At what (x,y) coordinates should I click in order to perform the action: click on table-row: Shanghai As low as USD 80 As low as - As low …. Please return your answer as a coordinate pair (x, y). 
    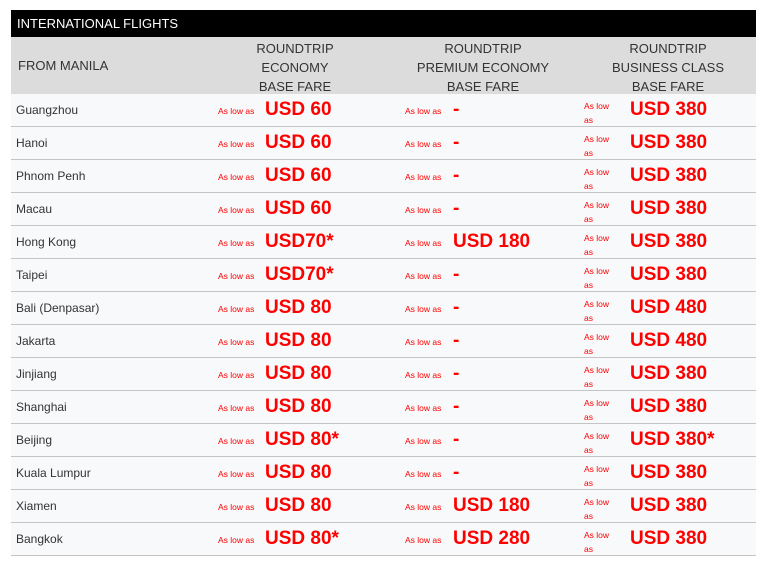
    Looking at the image, I should click on (383, 407).